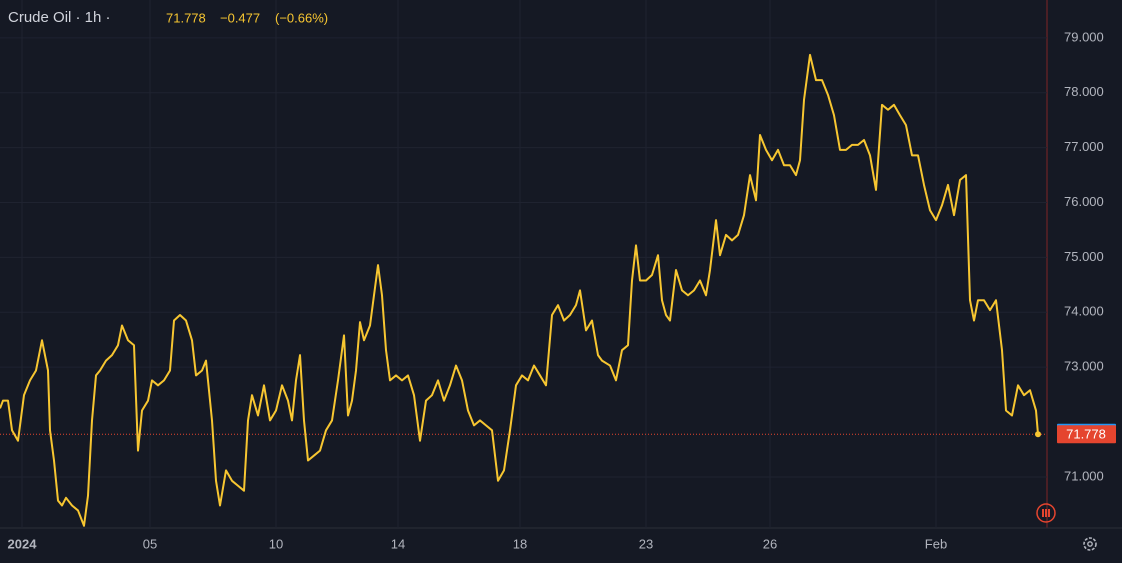  What do you see at coordinates (276, 543) in the screenshot?
I see `x-tick-label: 10` at bounding box center [276, 543].